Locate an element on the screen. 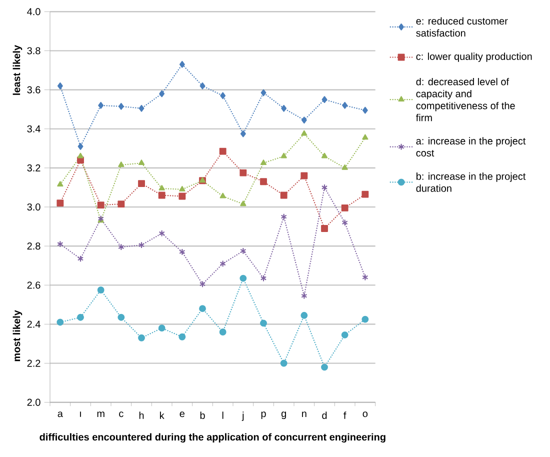  text: least likely is located at coordinates (17, 70).